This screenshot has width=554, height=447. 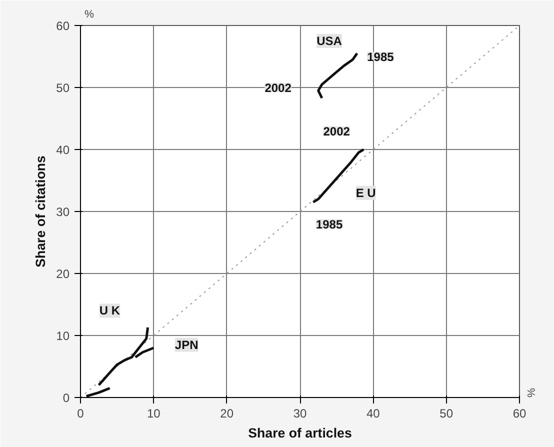 I want to click on x-tick-label: 60, so click(x=519, y=413).